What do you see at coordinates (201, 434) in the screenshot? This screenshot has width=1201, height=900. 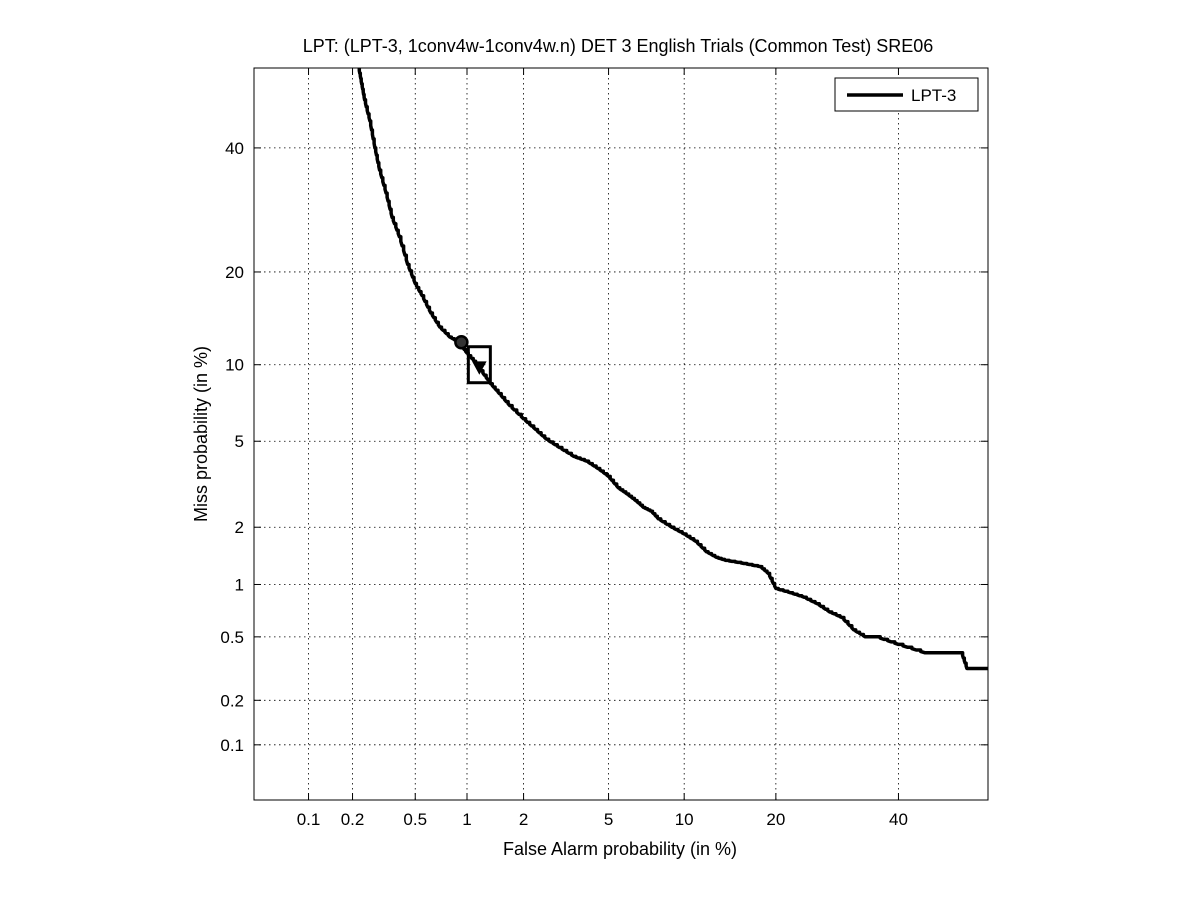 I see `y-axis-label: Miss probability (in %)` at bounding box center [201, 434].